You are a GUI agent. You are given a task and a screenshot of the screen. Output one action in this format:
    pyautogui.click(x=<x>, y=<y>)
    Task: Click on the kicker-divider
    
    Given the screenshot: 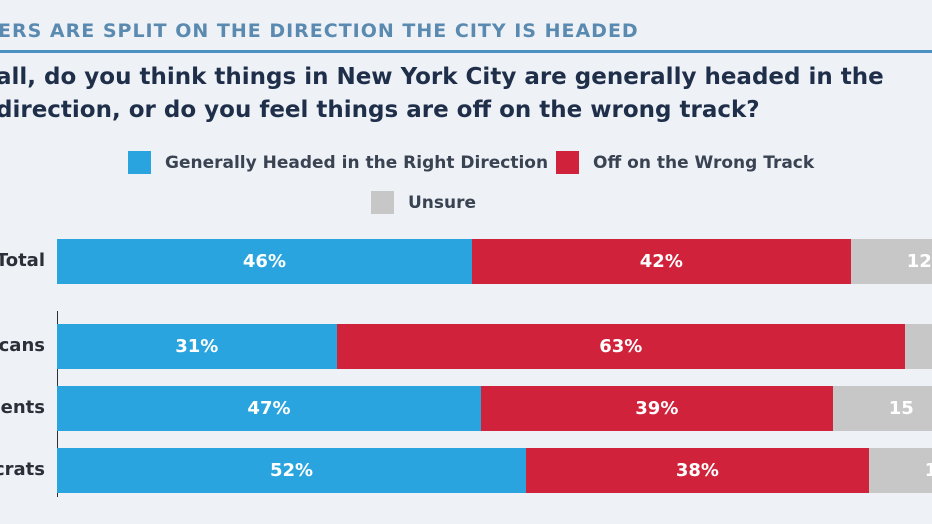 What is the action you would take?
    pyautogui.click(x=466, y=51)
    